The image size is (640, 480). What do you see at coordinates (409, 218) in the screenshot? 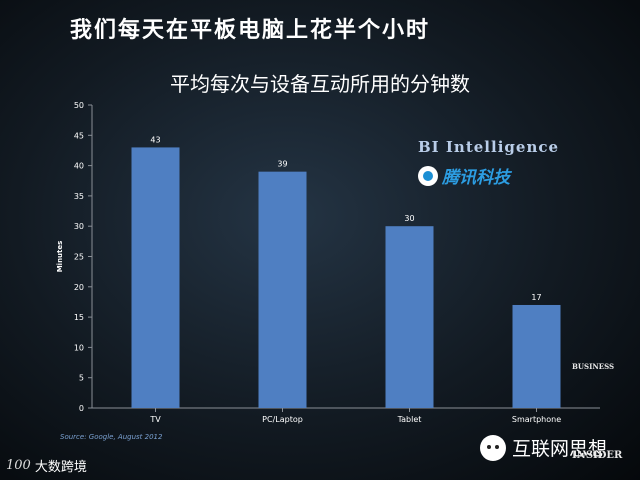
I see `bar-value-label: 30` at bounding box center [409, 218].